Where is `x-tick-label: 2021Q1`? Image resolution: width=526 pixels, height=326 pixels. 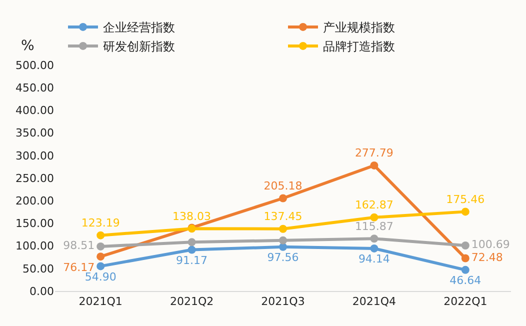 x-tick-label: 2021Q1 is located at coordinates (100, 301).